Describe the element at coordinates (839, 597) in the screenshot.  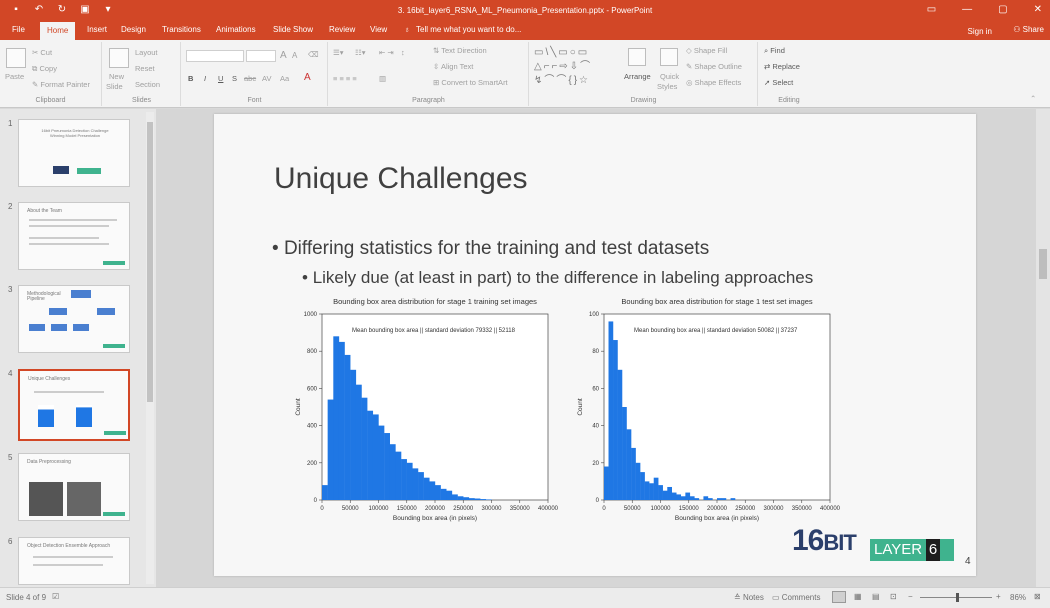
I see `normal-view-icon` at that location.